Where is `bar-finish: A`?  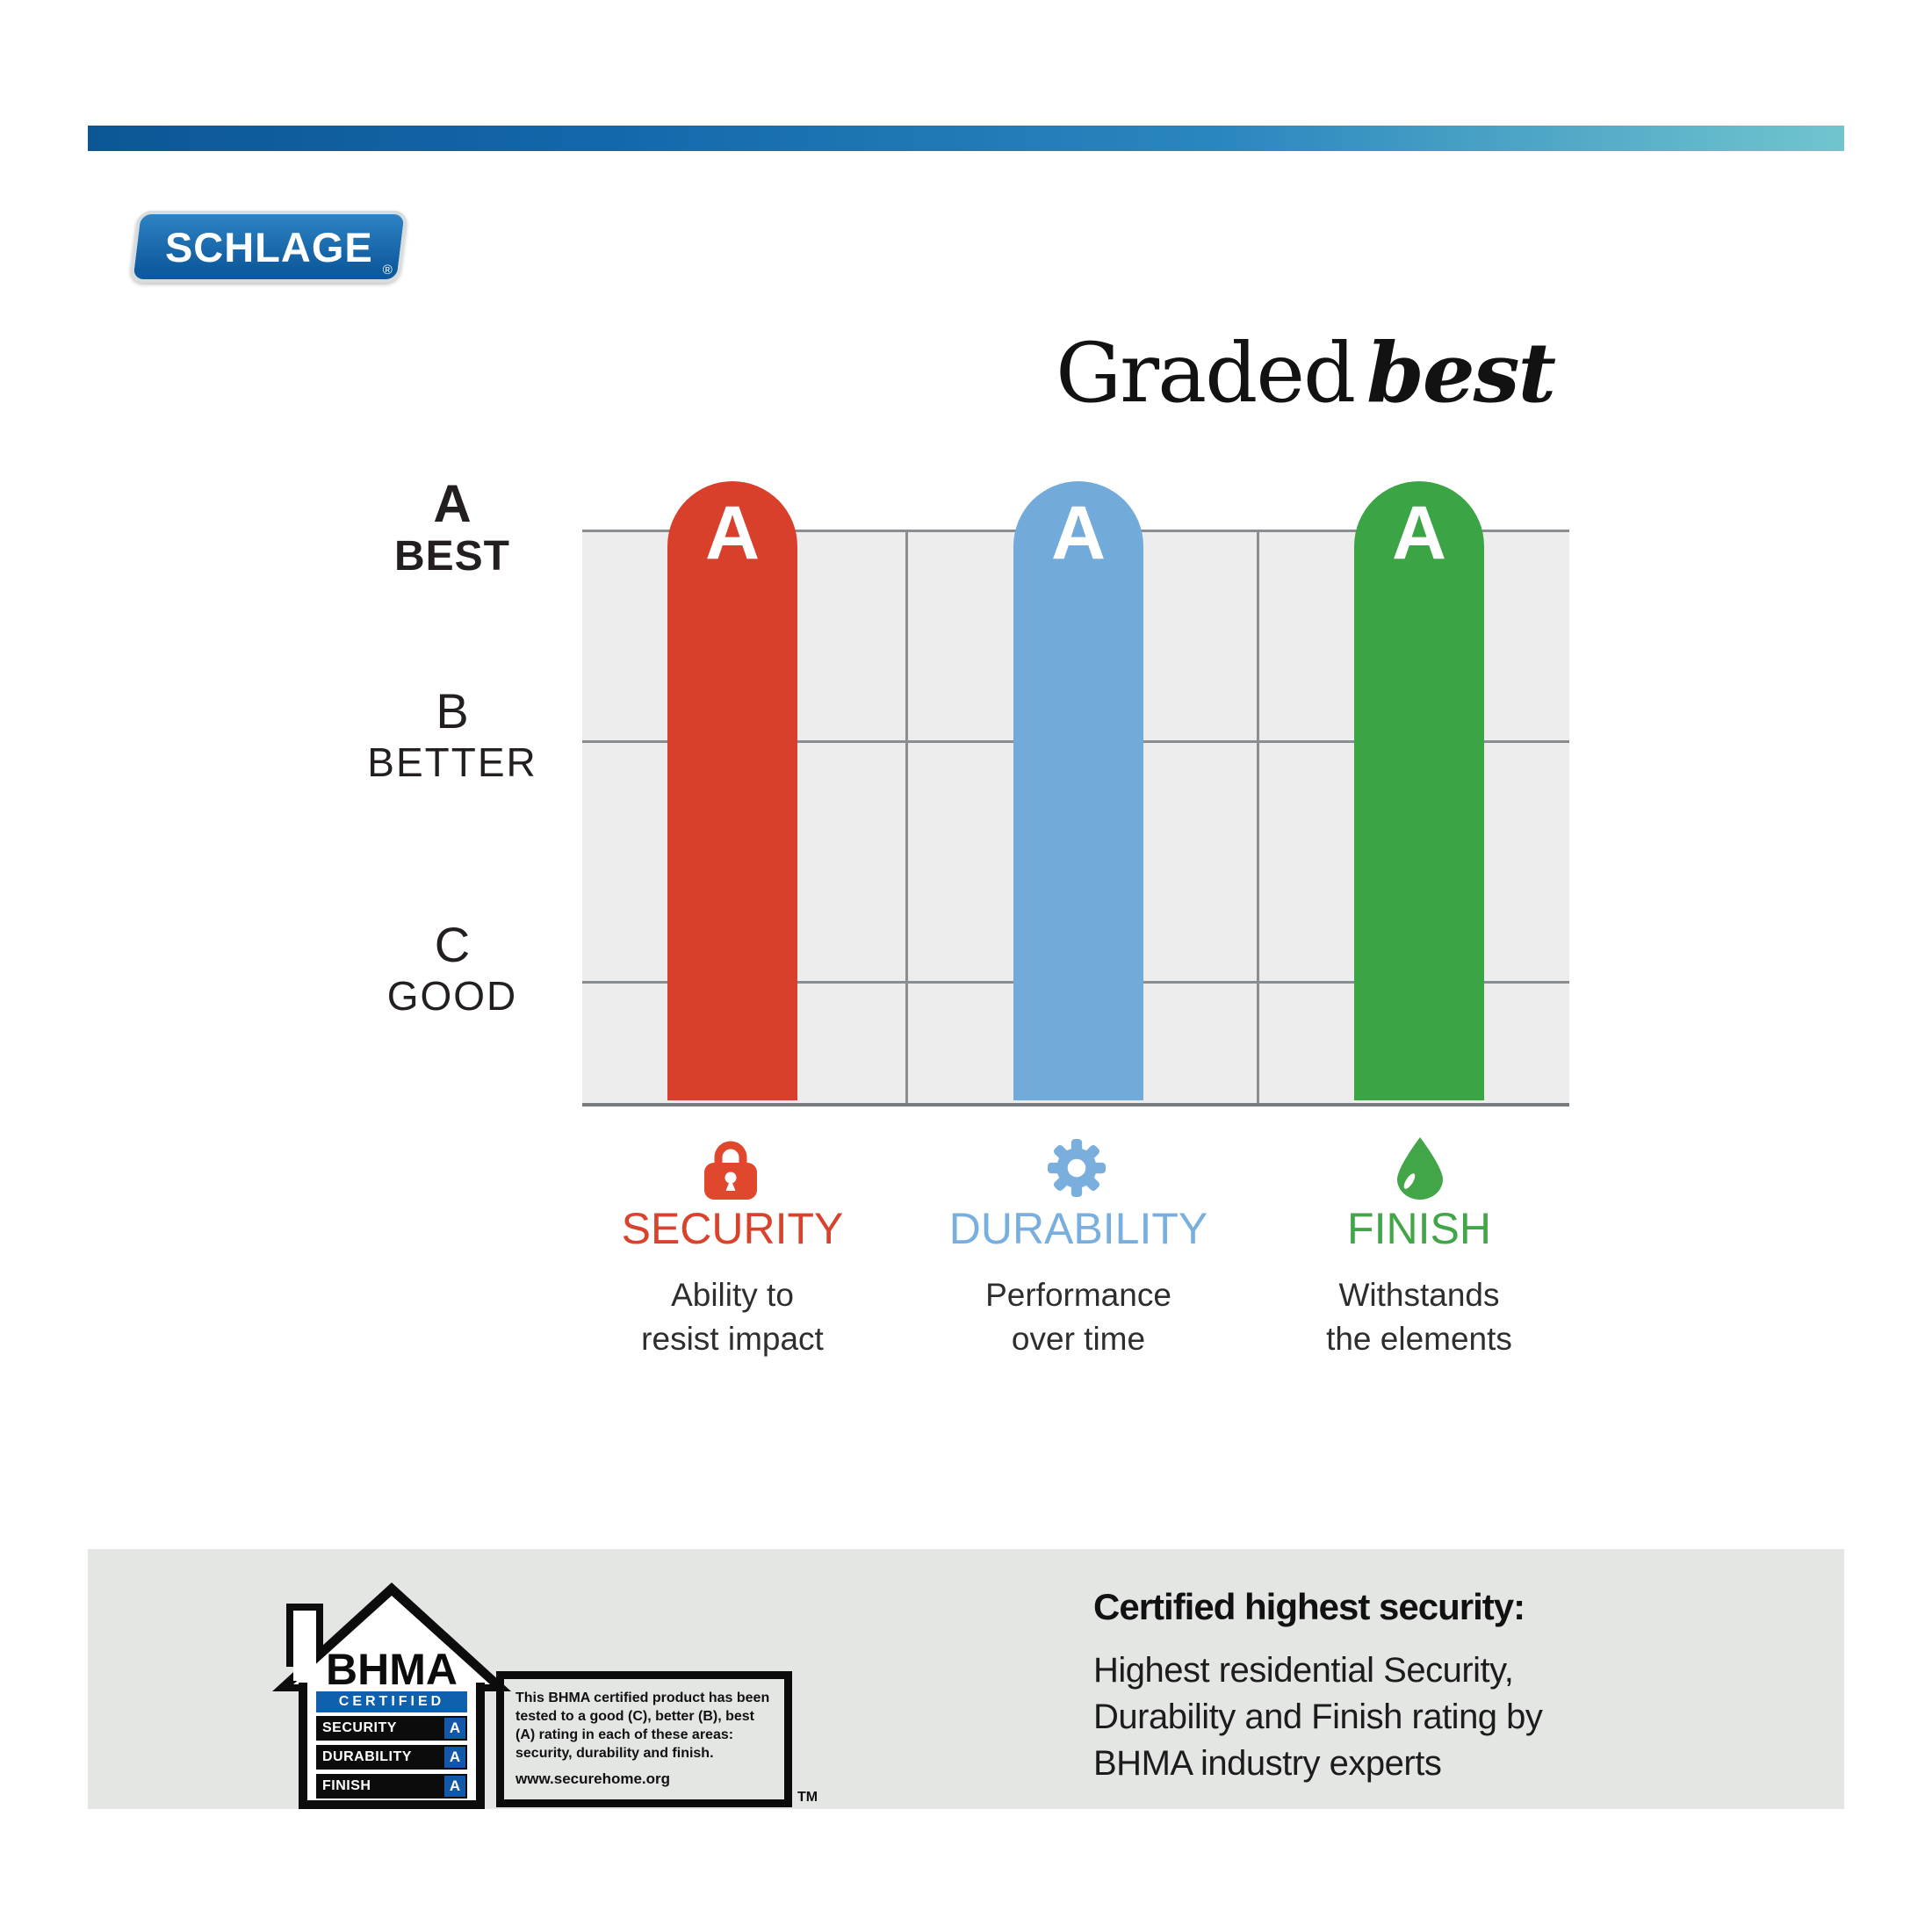
bar-finish: A is located at coordinates (1419, 791).